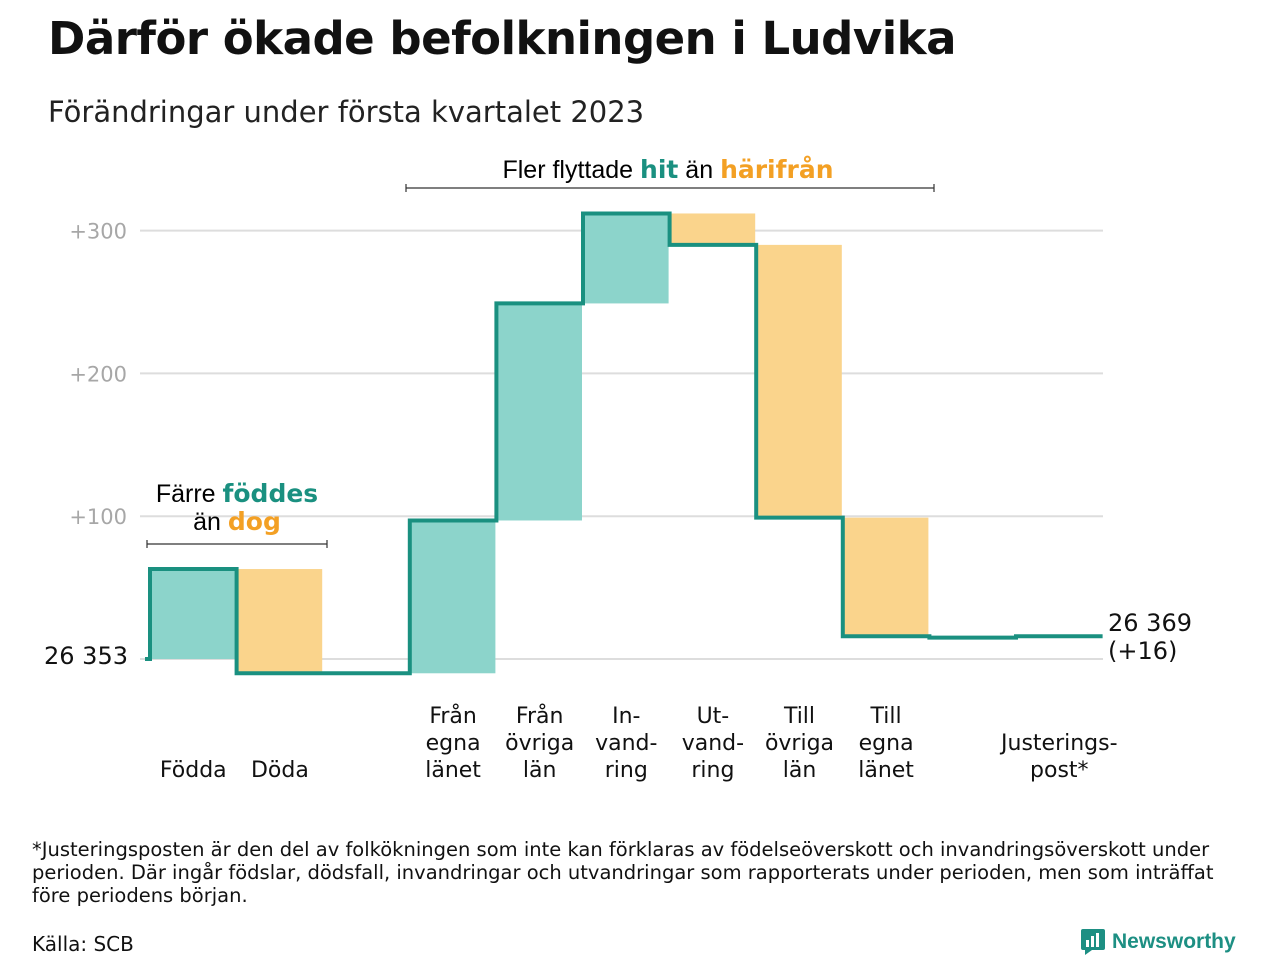 The height and width of the screenshot is (960, 1280). What do you see at coordinates (502, 38) in the screenshot?
I see `chart-title: Därför ökade befolkningen i Ludvika` at bounding box center [502, 38].